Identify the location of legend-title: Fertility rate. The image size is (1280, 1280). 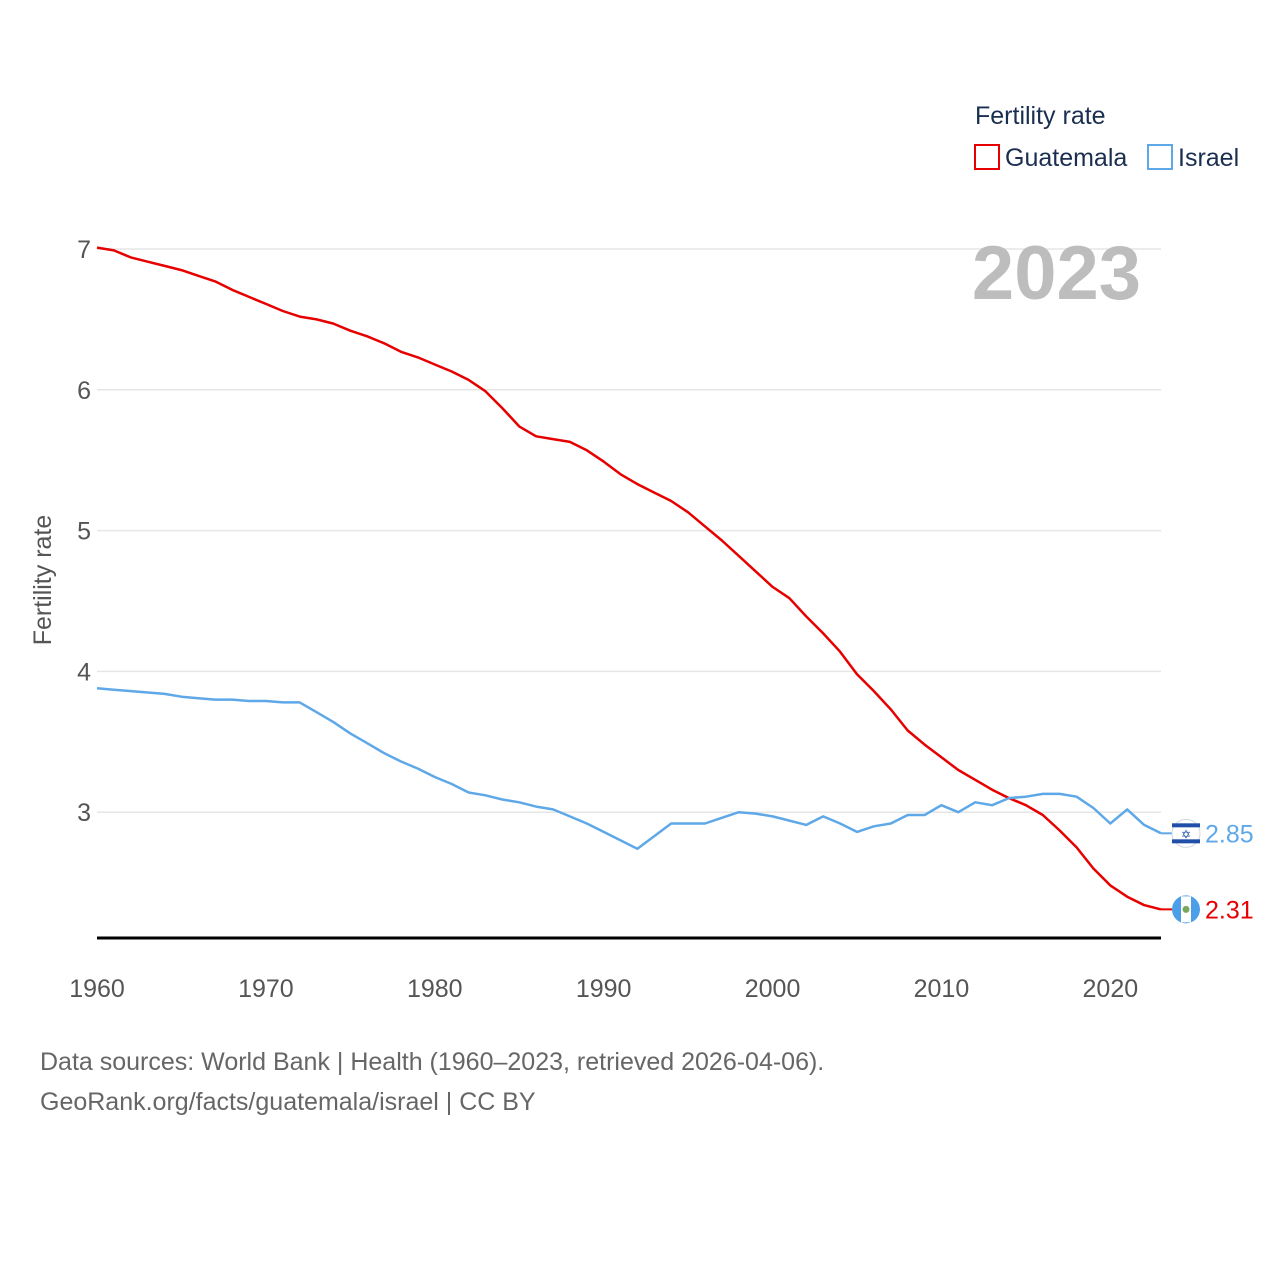
(1040, 116).